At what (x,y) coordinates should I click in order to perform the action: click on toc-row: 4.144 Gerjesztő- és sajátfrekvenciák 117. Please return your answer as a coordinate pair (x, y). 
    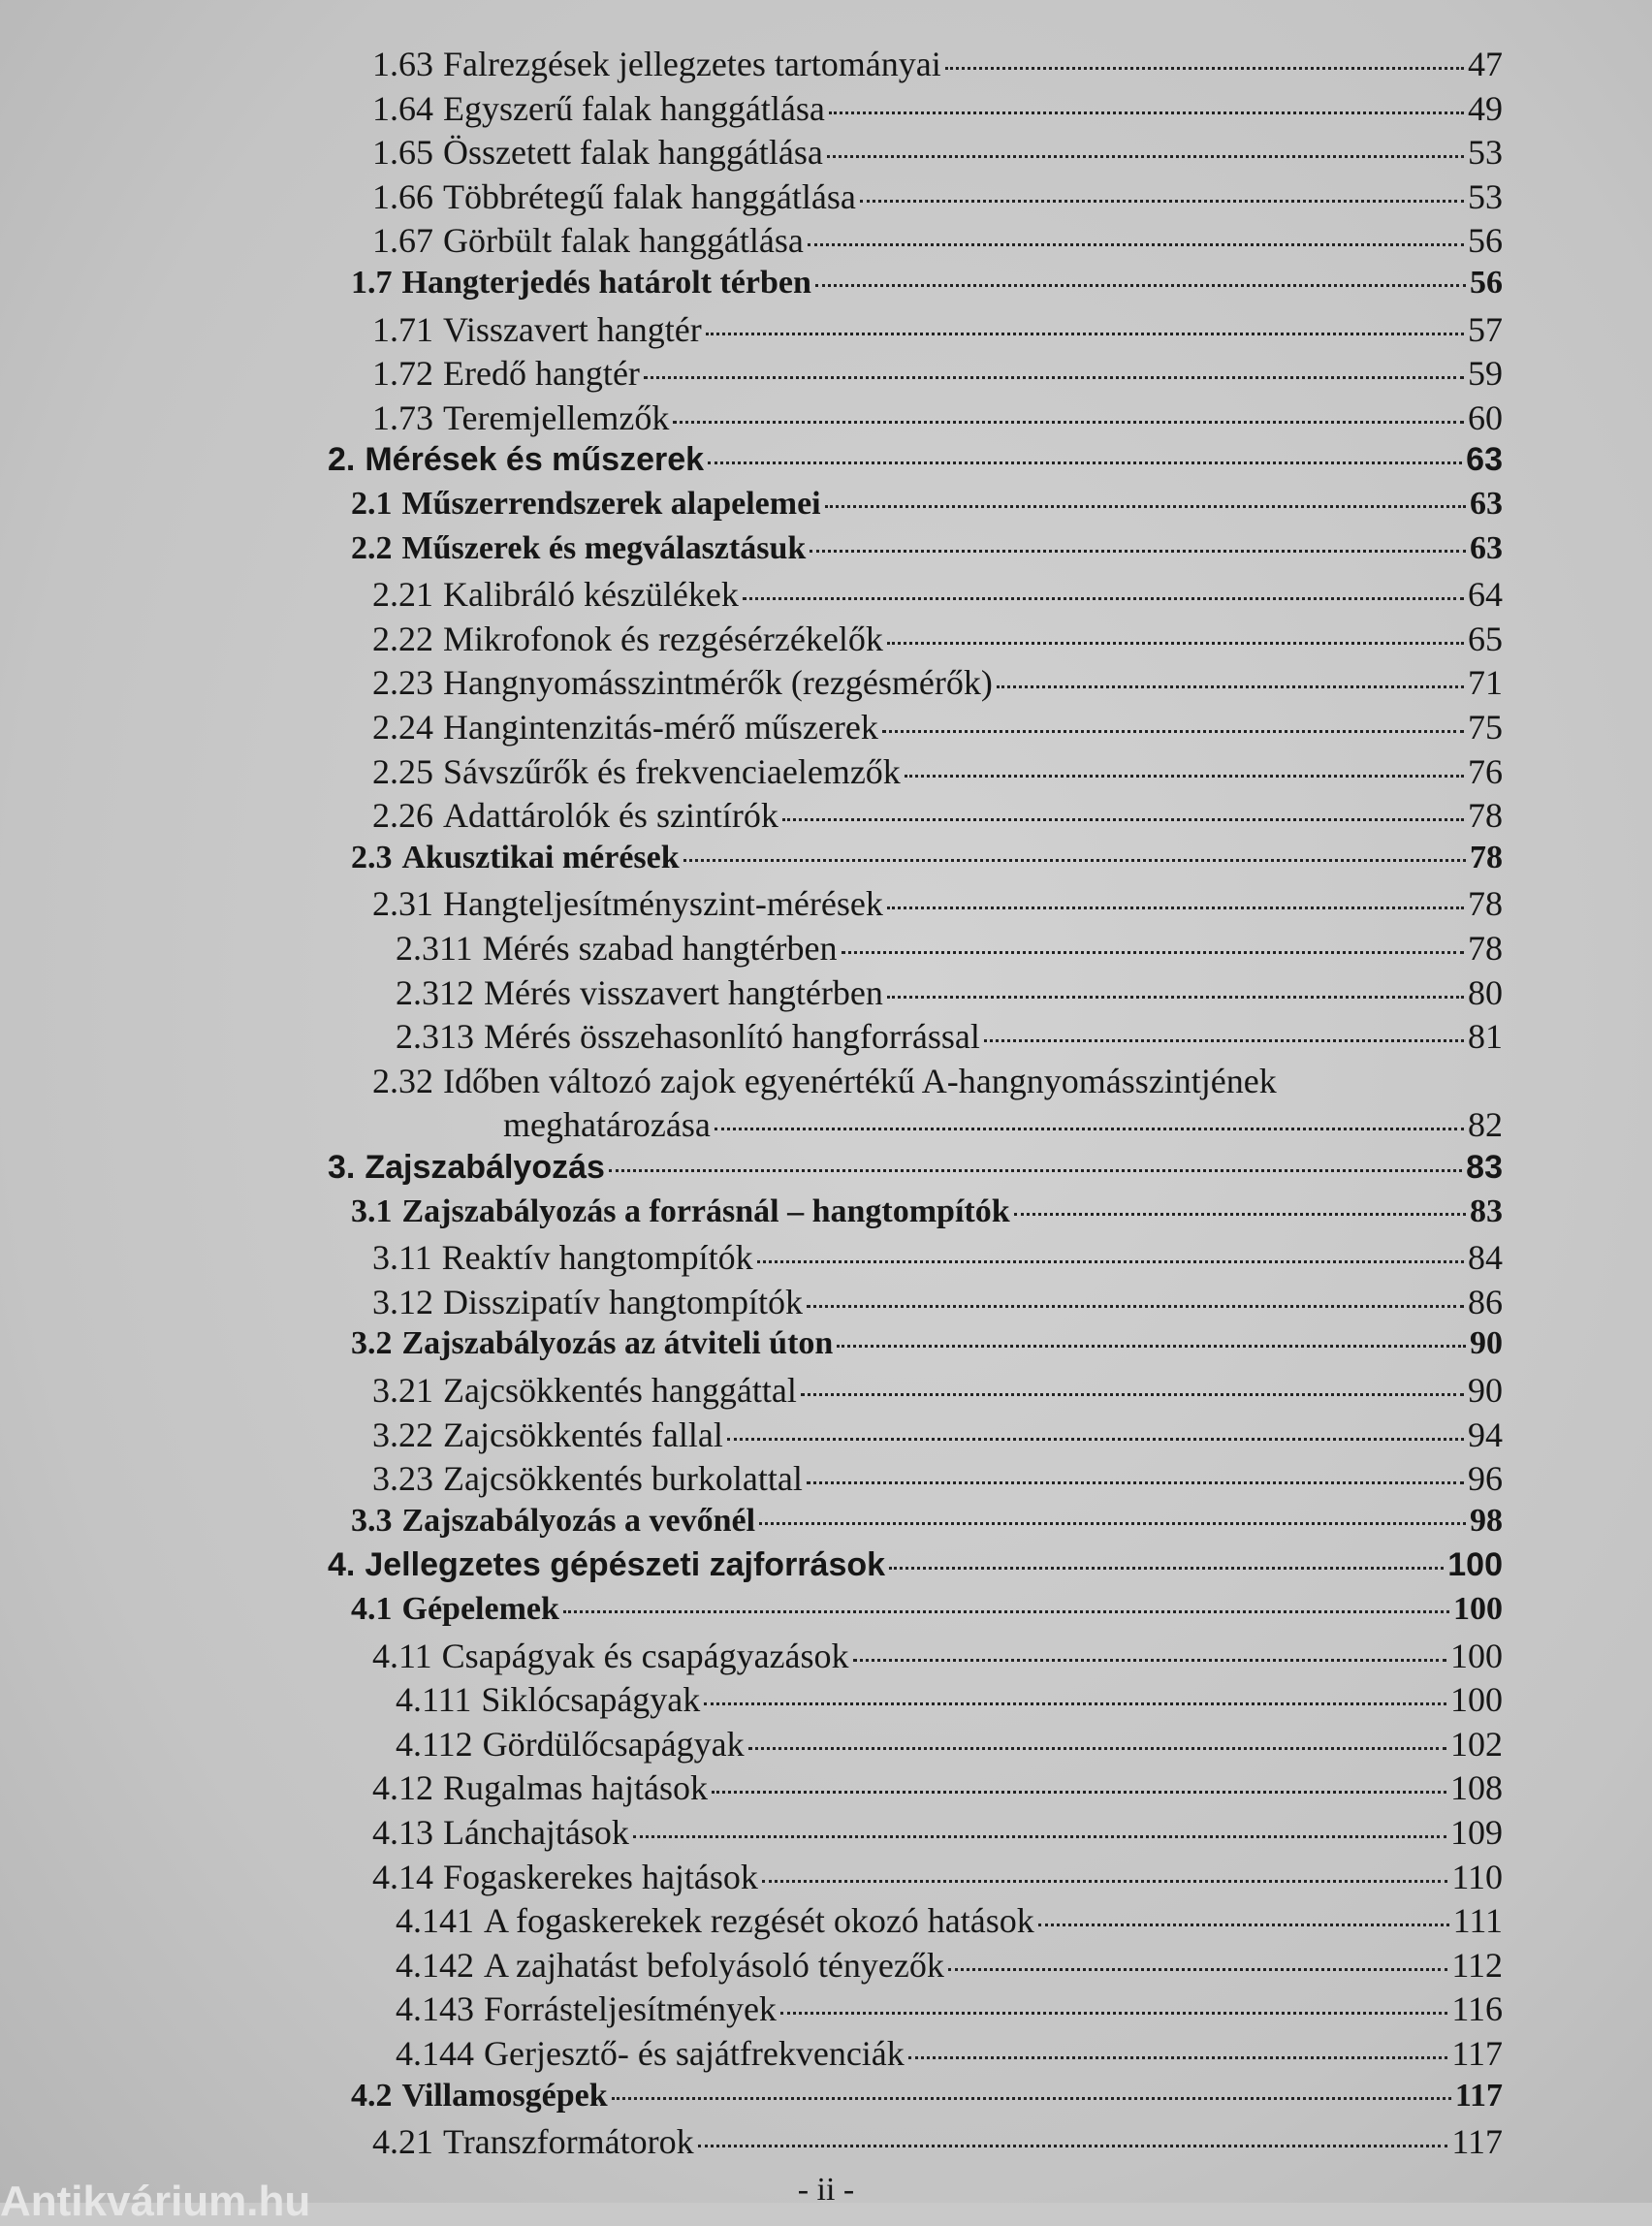
    Looking at the image, I should click on (950, 2055).